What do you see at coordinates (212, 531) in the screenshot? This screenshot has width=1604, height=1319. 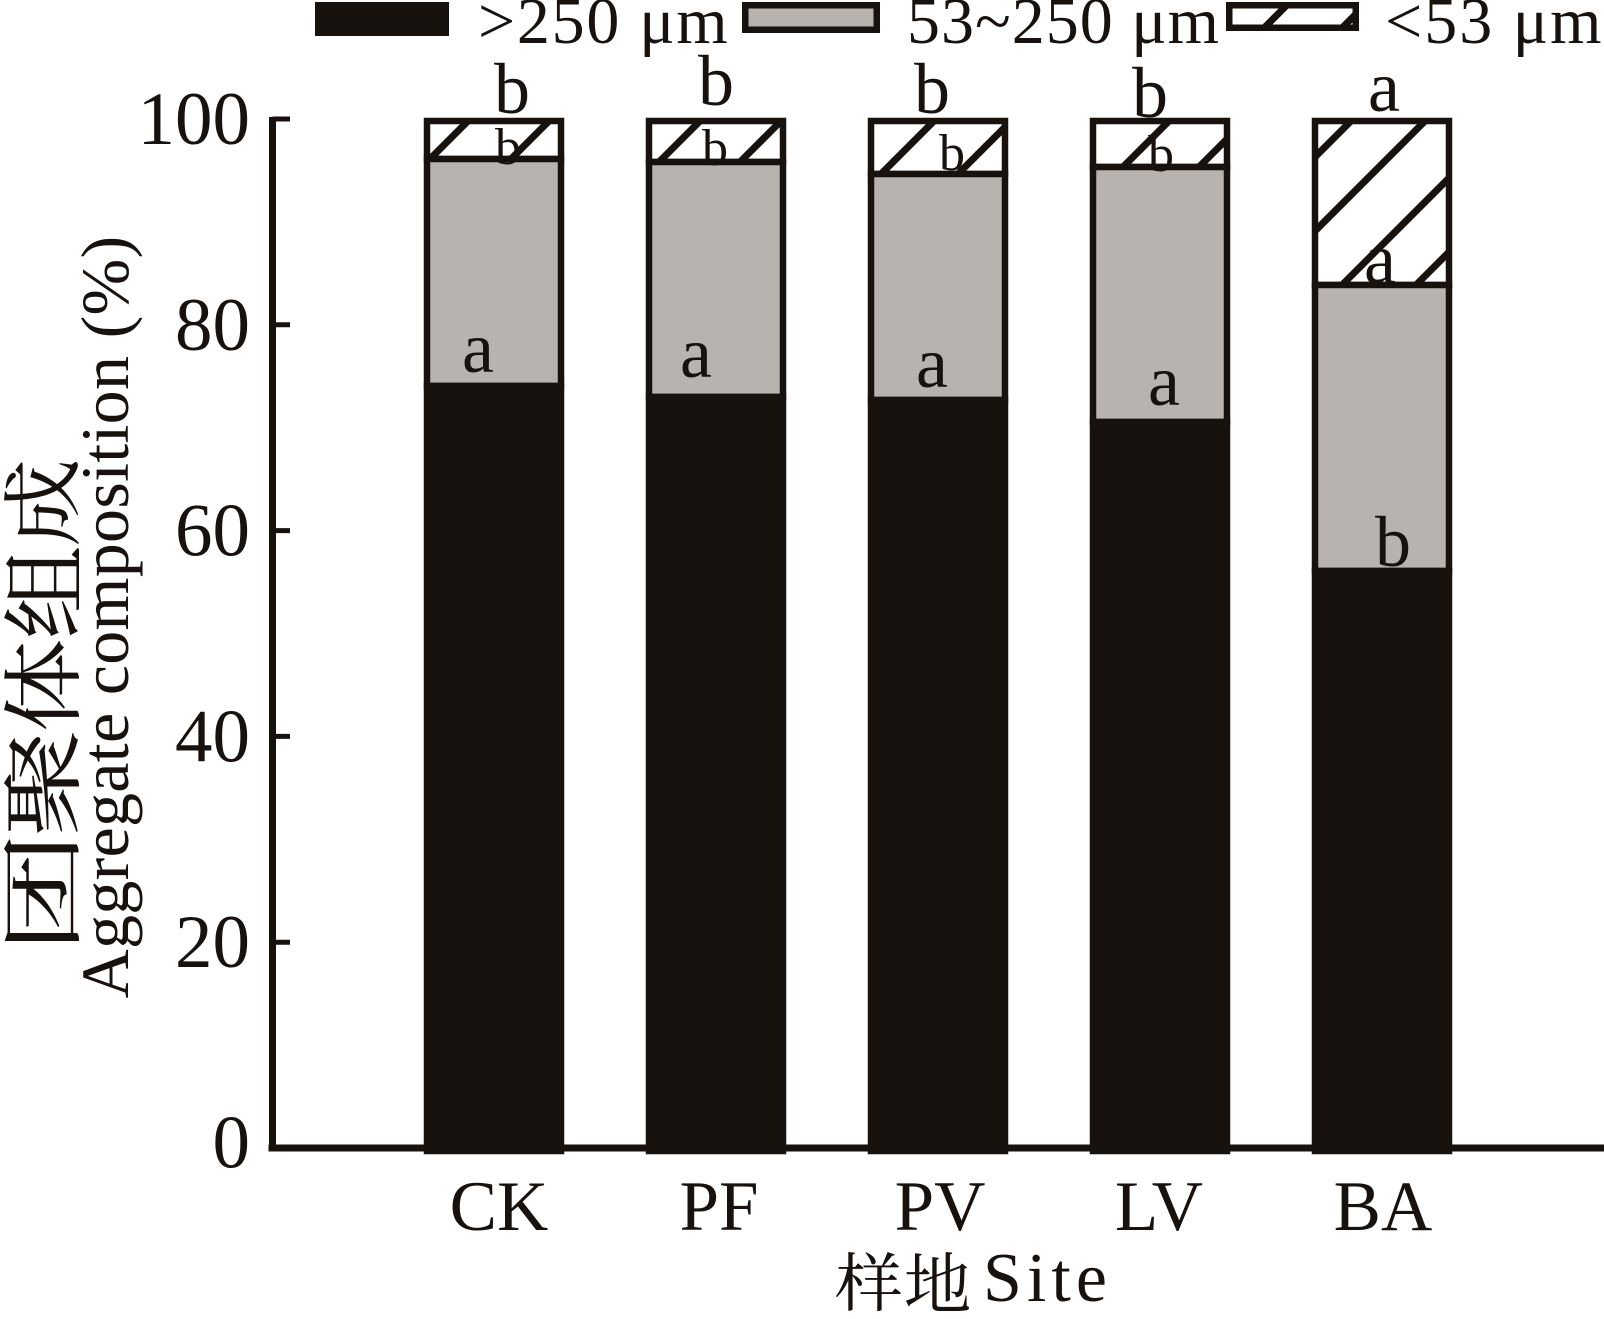 I see `svg-text: 60` at bounding box center [212, 531].